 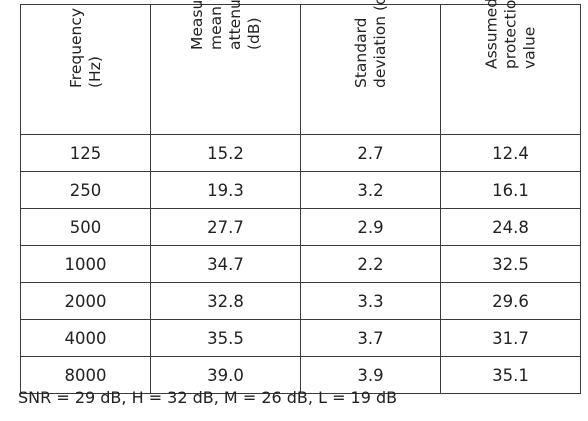 I want to click on cell-mean-attenuation: 39.0, so click(x=225, y=375).